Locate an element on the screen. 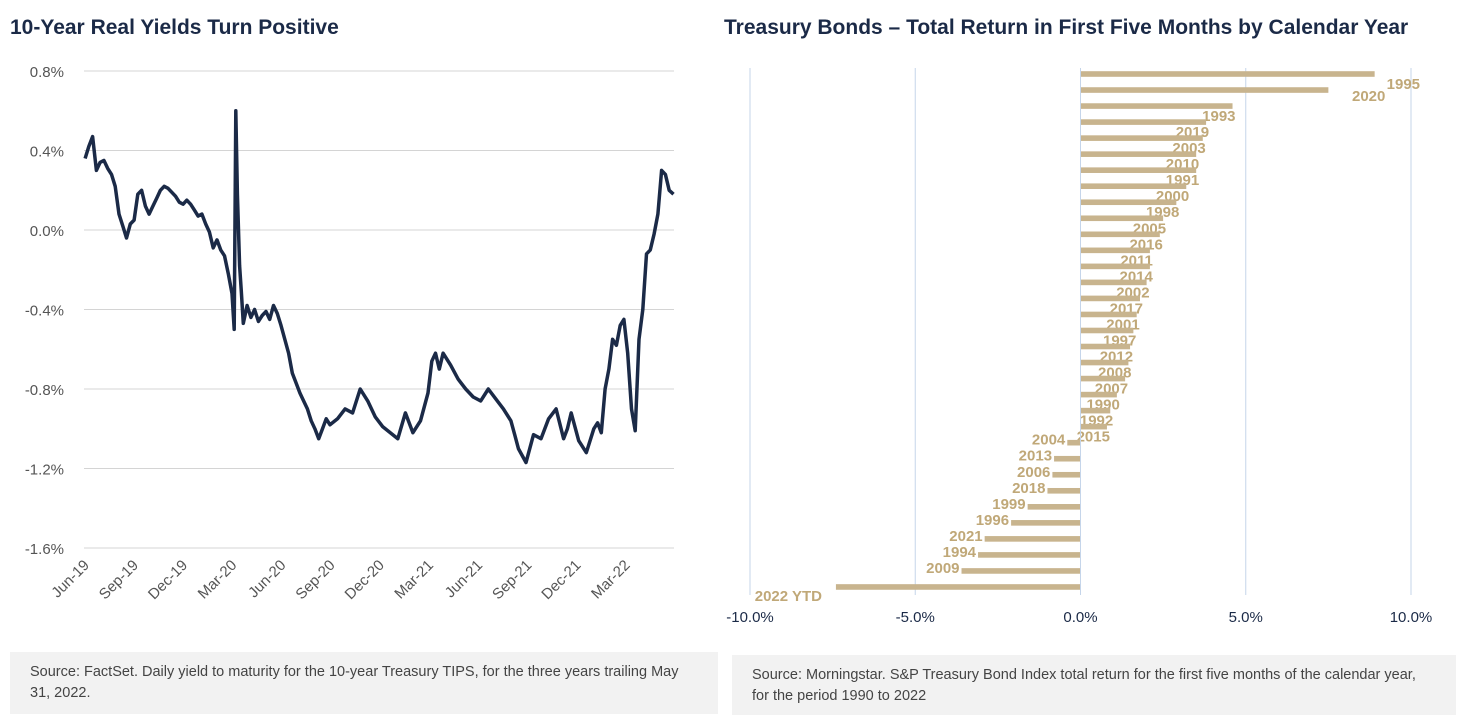 This screenshot has height=716, width=1460. bar-label: 1995 is located at coordinates (1403, 84).